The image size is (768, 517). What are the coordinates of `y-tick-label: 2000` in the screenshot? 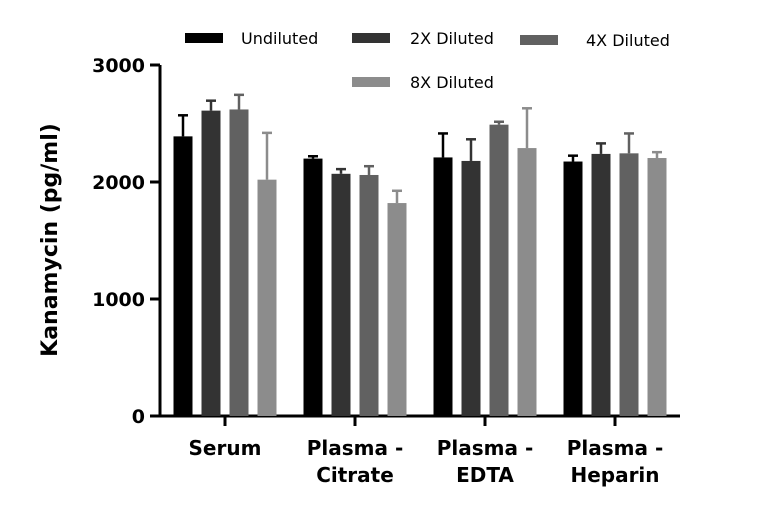 It's located at (118, 183).